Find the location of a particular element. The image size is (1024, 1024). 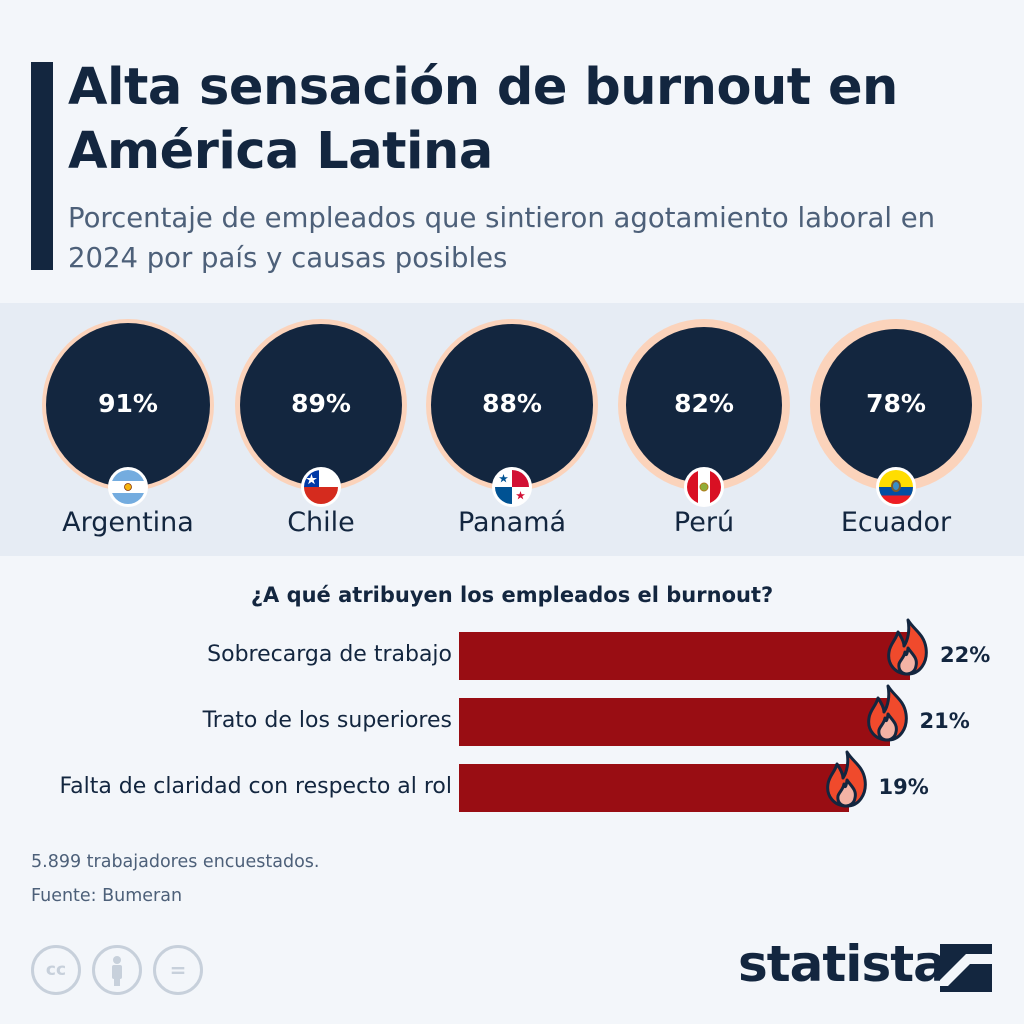

bar-category-label: Falta de claridad con respecto al rol is located at coordinates (255, 786).